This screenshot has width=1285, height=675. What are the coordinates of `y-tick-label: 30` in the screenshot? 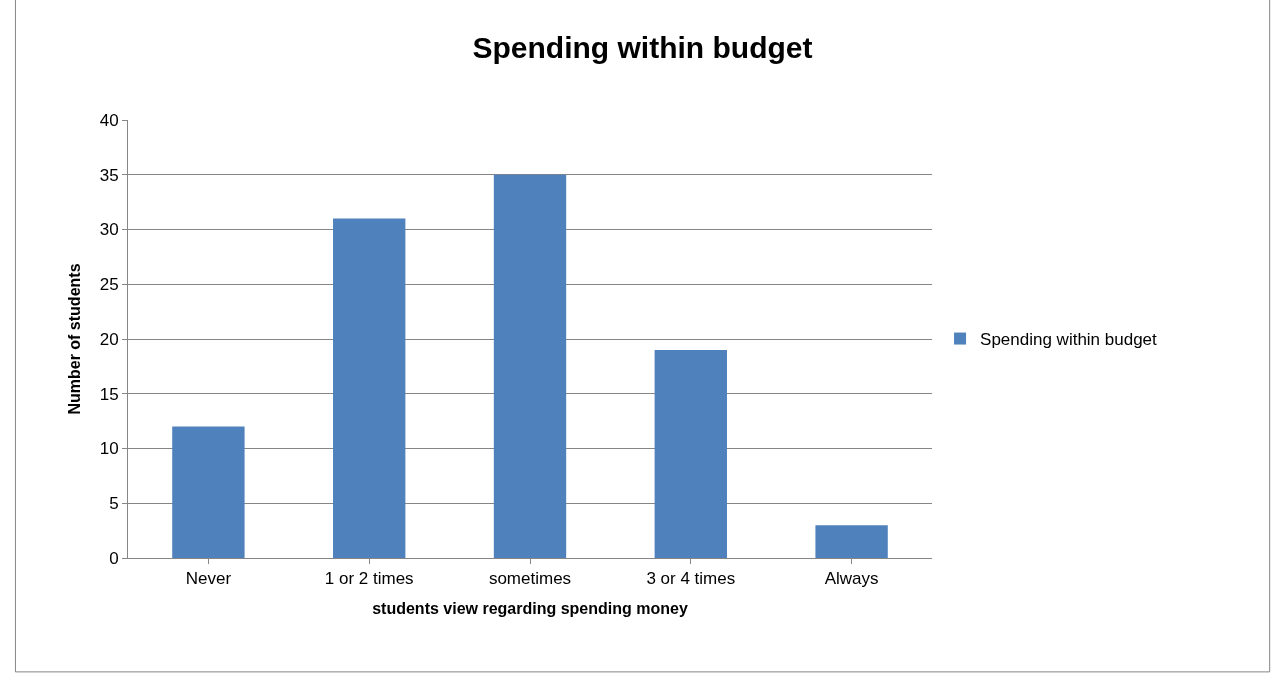 It's located at (109, 230).